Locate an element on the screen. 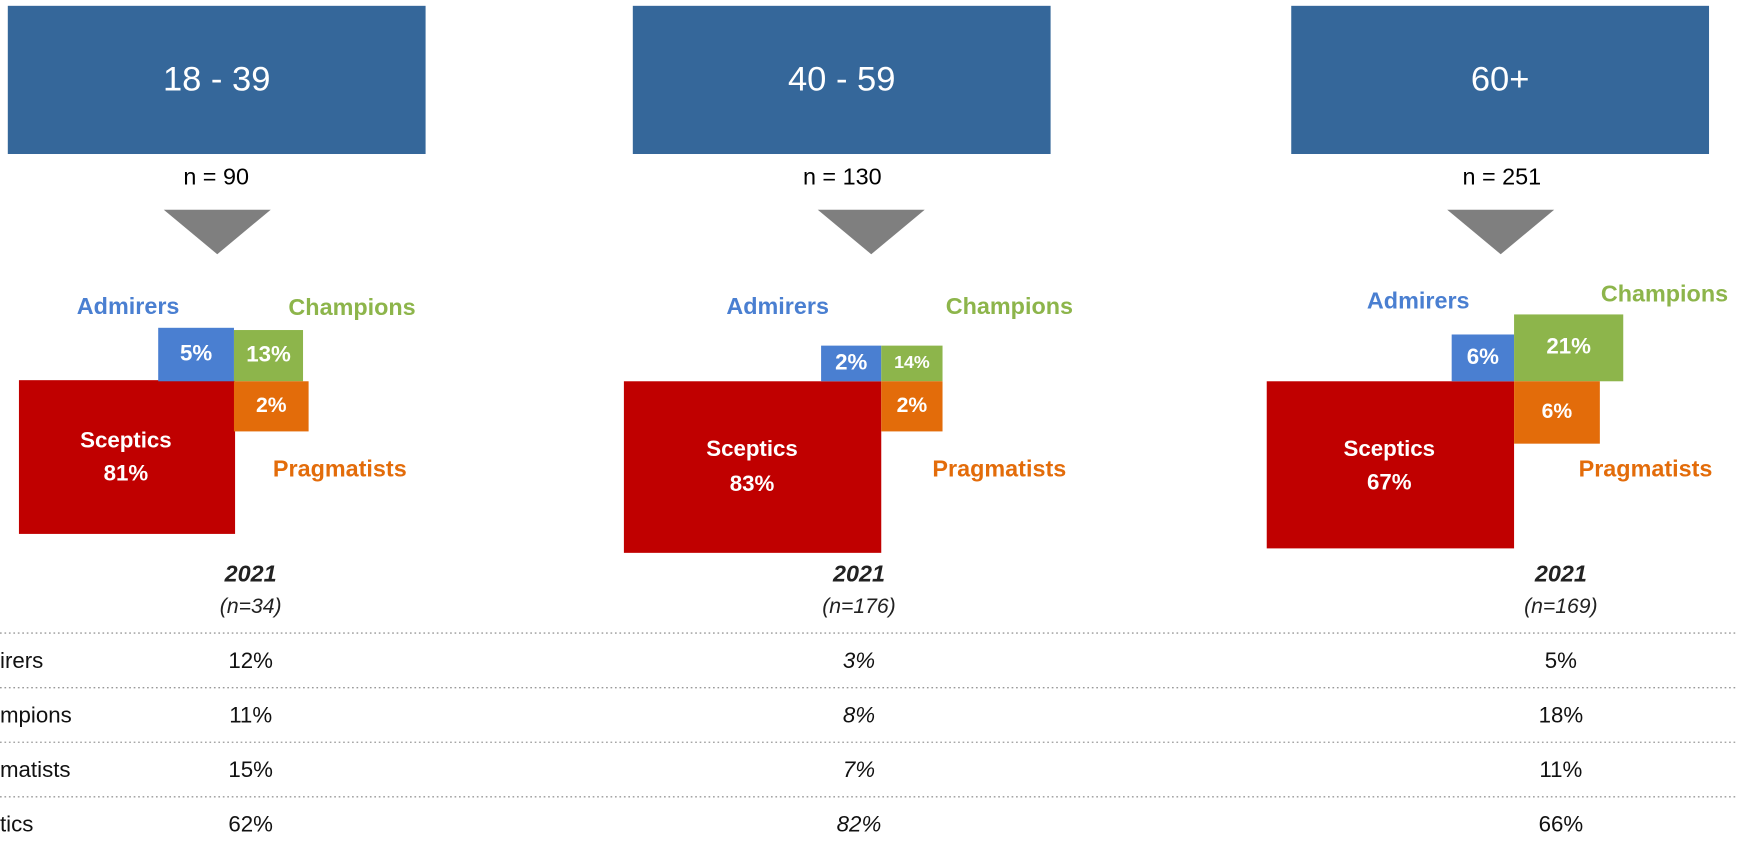 The image size is (1738, 845). table-cell: 62% is located at coordinates (250, 824).